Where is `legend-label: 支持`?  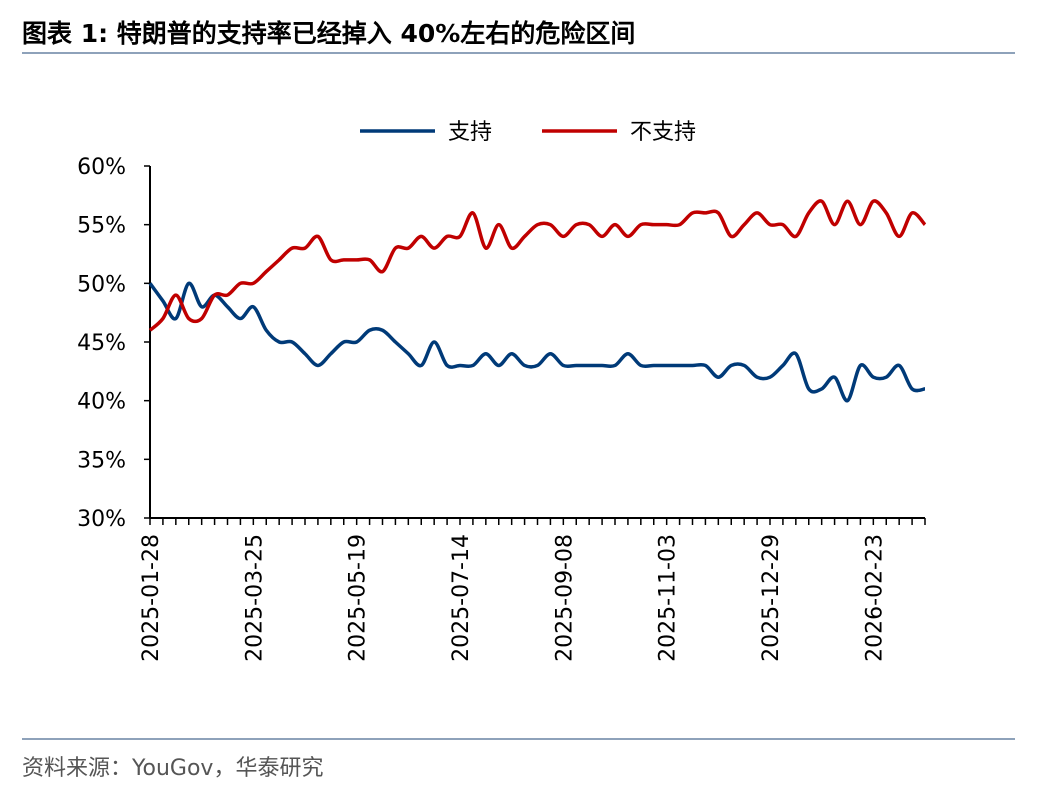 legend-label: 支持 is located at coordinates (470, 132).